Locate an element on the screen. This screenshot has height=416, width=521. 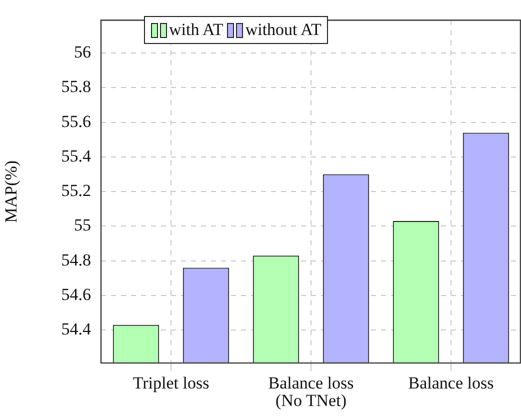
legend-label: without AT is located at coordinates (283, 30).